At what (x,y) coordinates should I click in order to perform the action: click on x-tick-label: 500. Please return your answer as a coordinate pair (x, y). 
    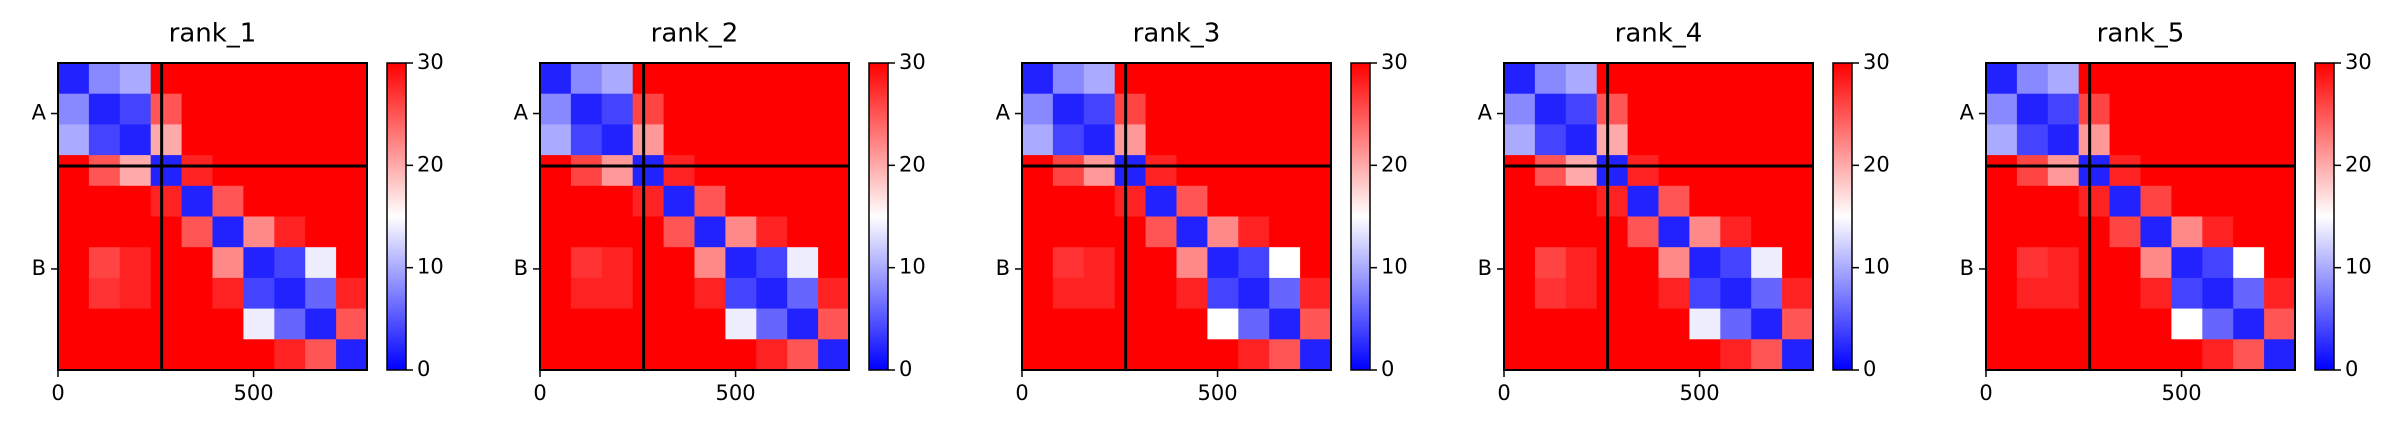
    Looking at the image, I should click on (1700, 393).